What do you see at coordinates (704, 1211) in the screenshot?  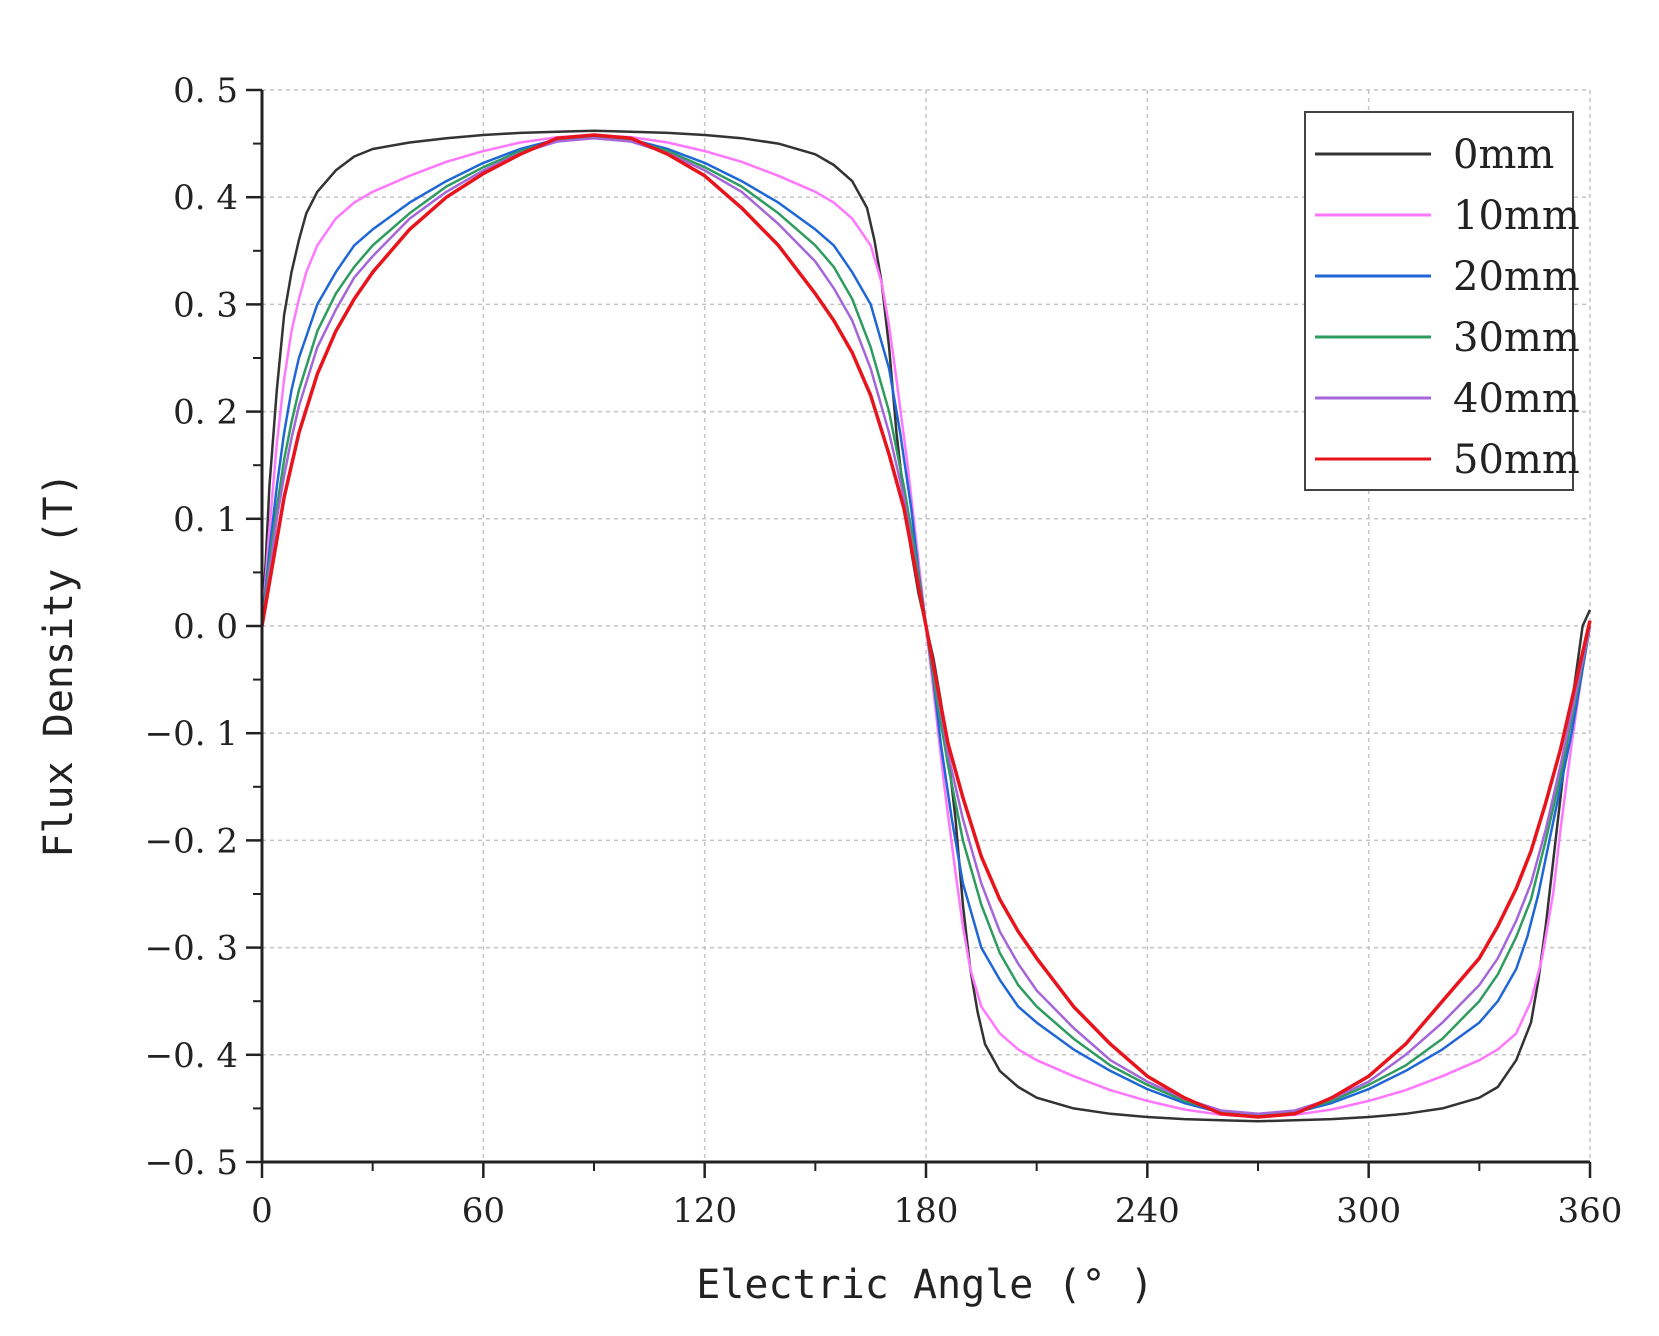 I see `x-tick-label: 120` at bounding box center [704, 1211].